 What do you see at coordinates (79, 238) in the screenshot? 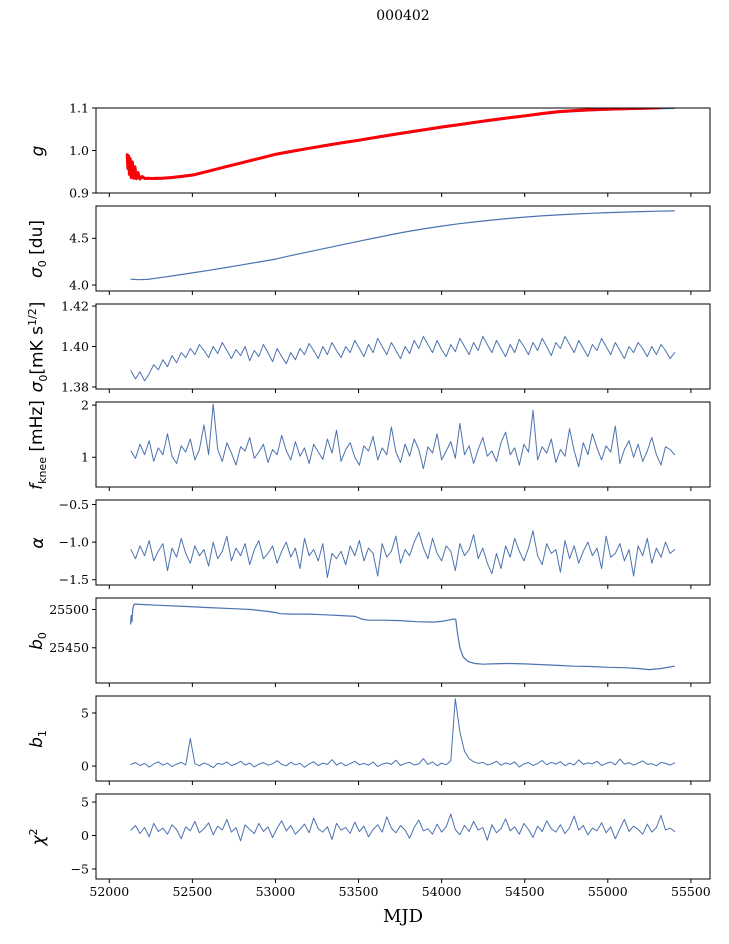
I see `y-tick-label: 4.5` at bounding box center [79, 238].